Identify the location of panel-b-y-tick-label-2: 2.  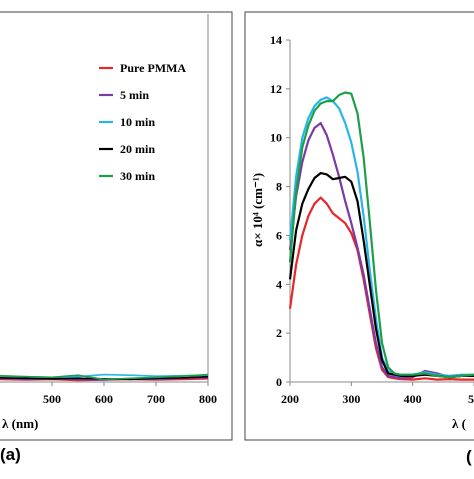
(279, 333).